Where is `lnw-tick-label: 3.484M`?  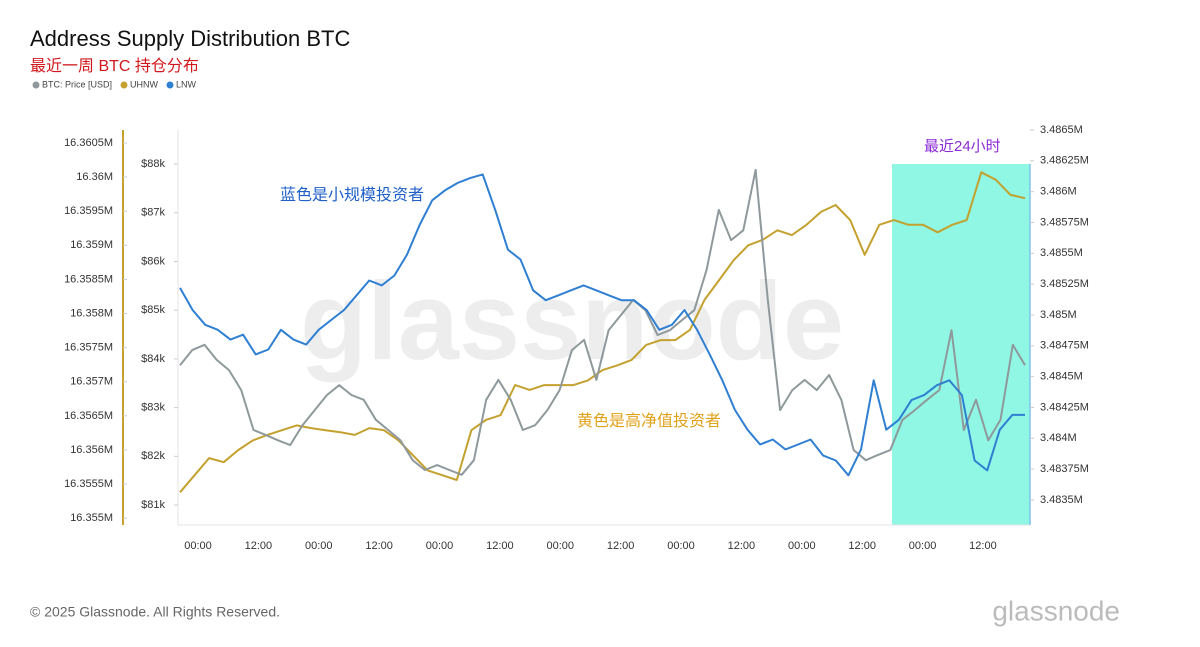 lnw-tick-label: 3.484M is located at coordinates (1058, 438).